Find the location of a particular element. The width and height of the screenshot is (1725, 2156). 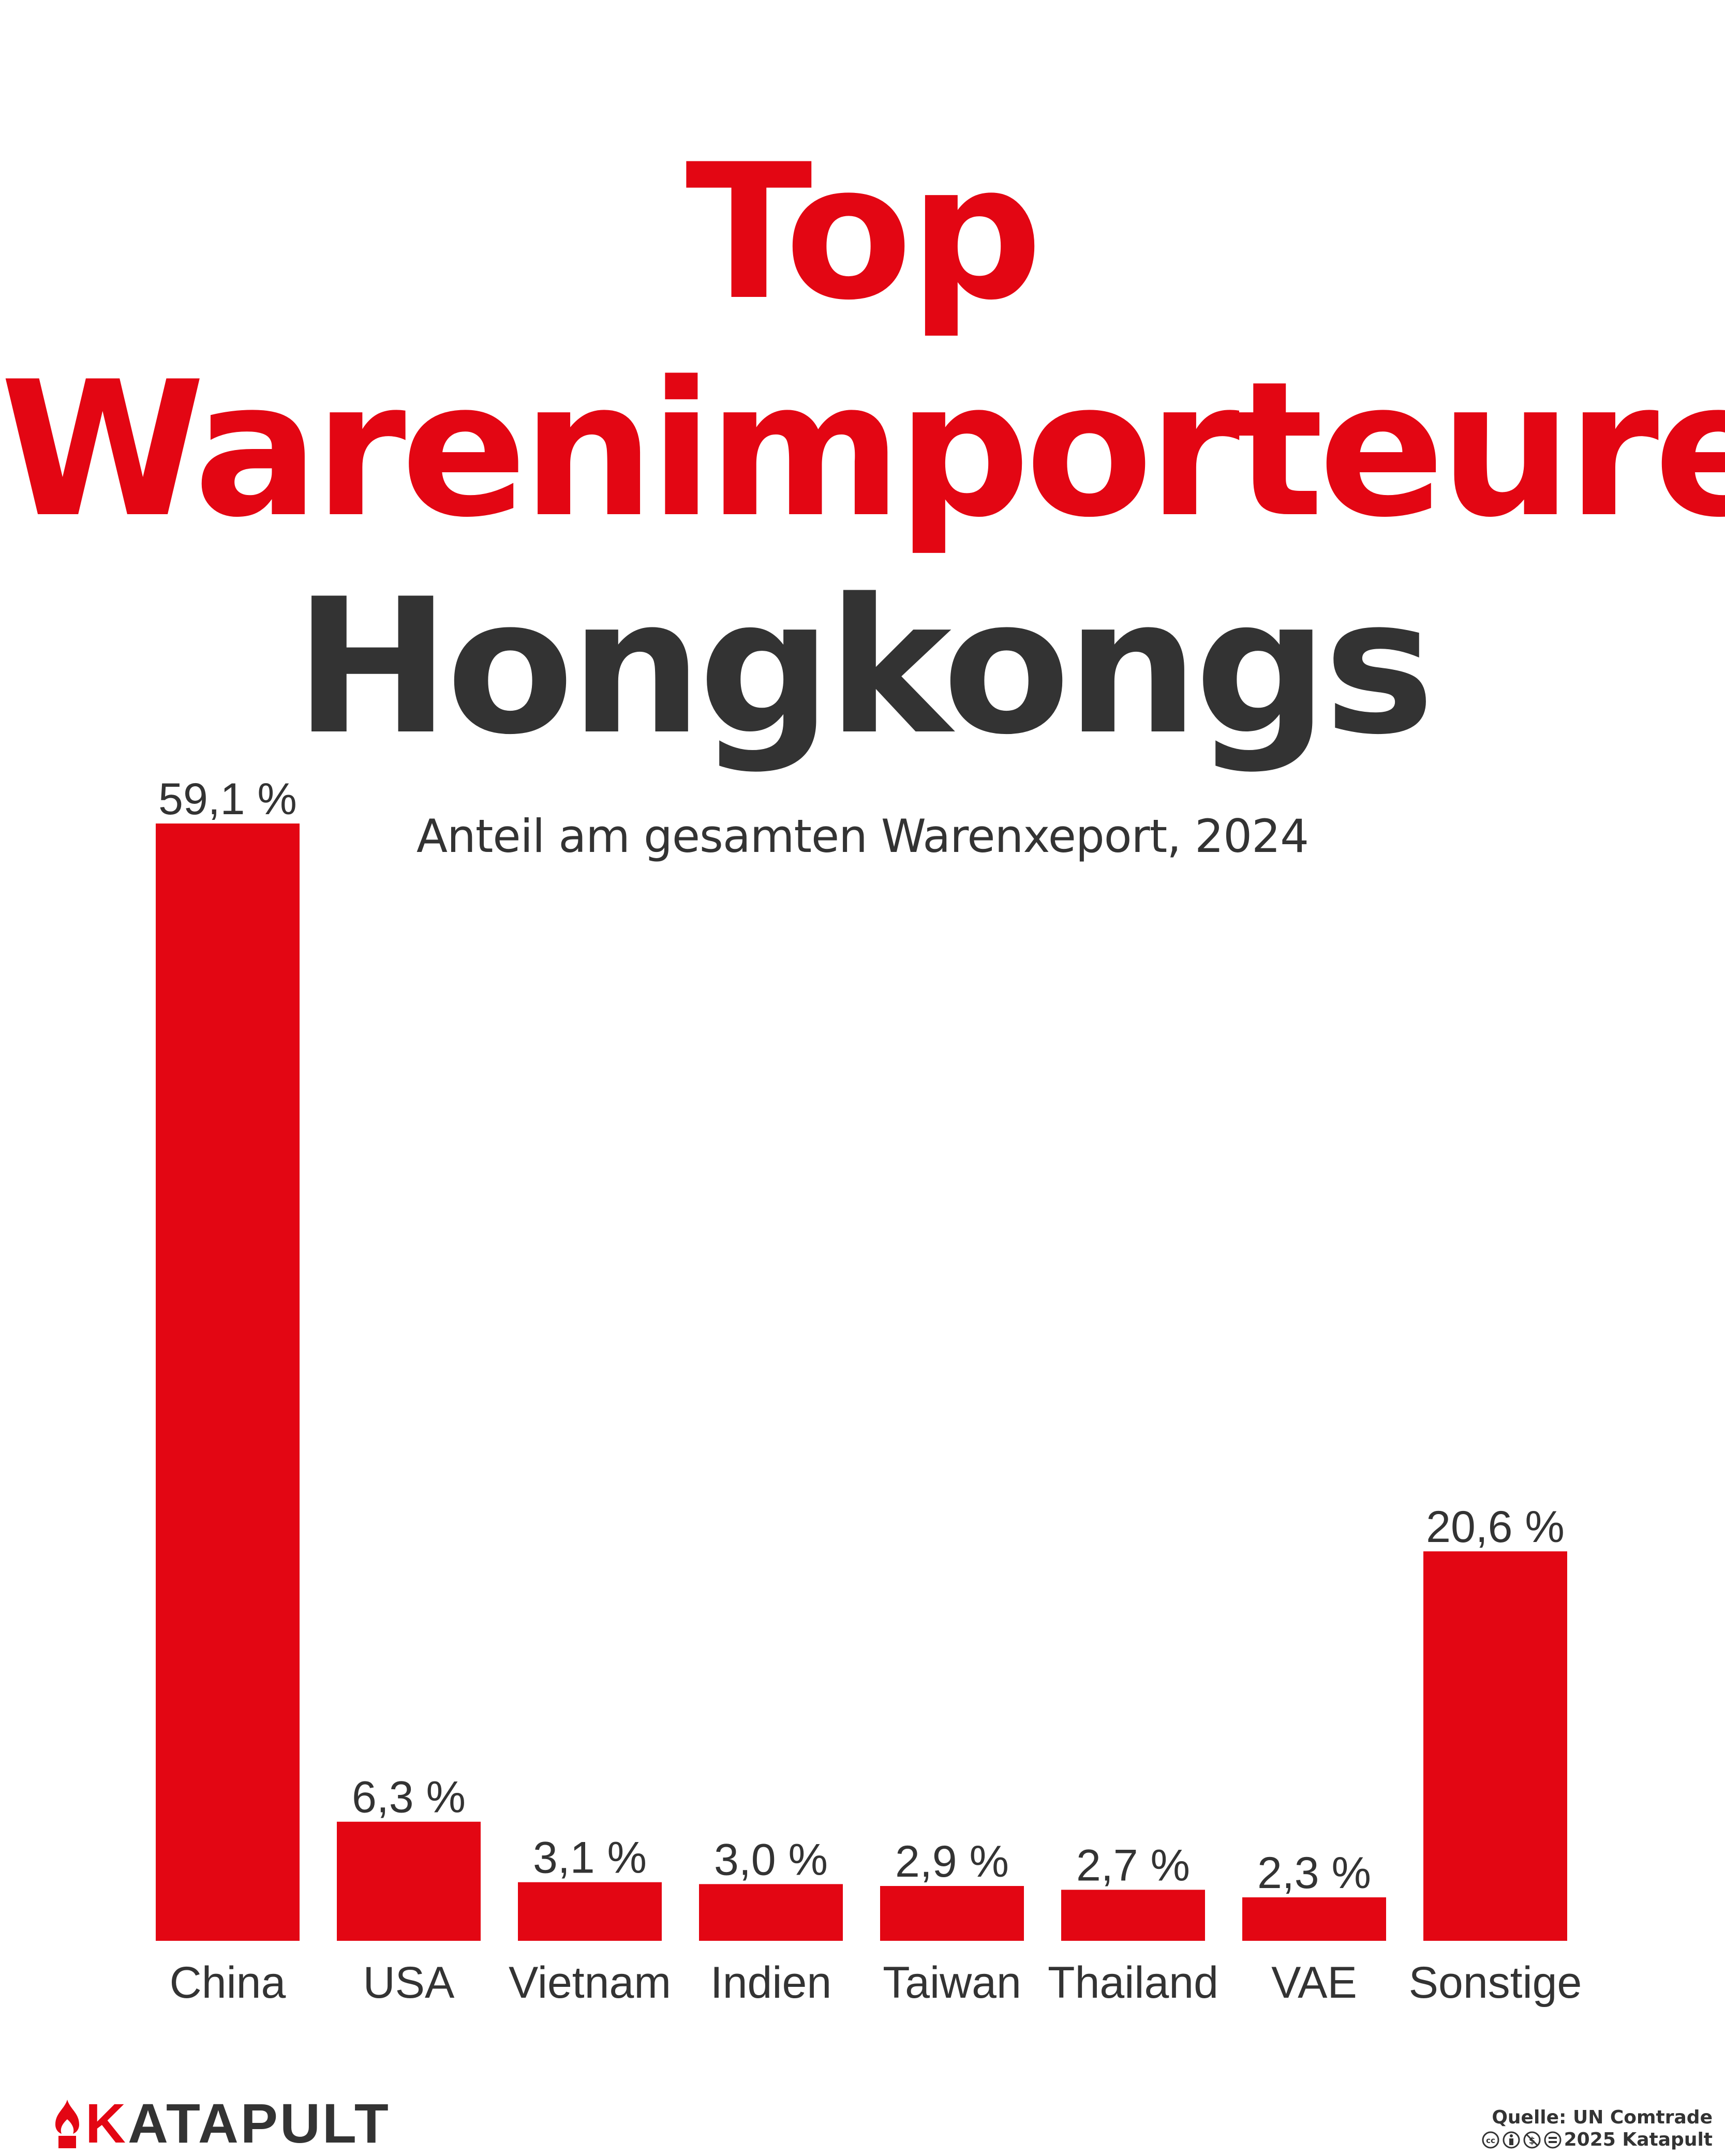

svg-text: cc is located at coordinates (1490, 2141).